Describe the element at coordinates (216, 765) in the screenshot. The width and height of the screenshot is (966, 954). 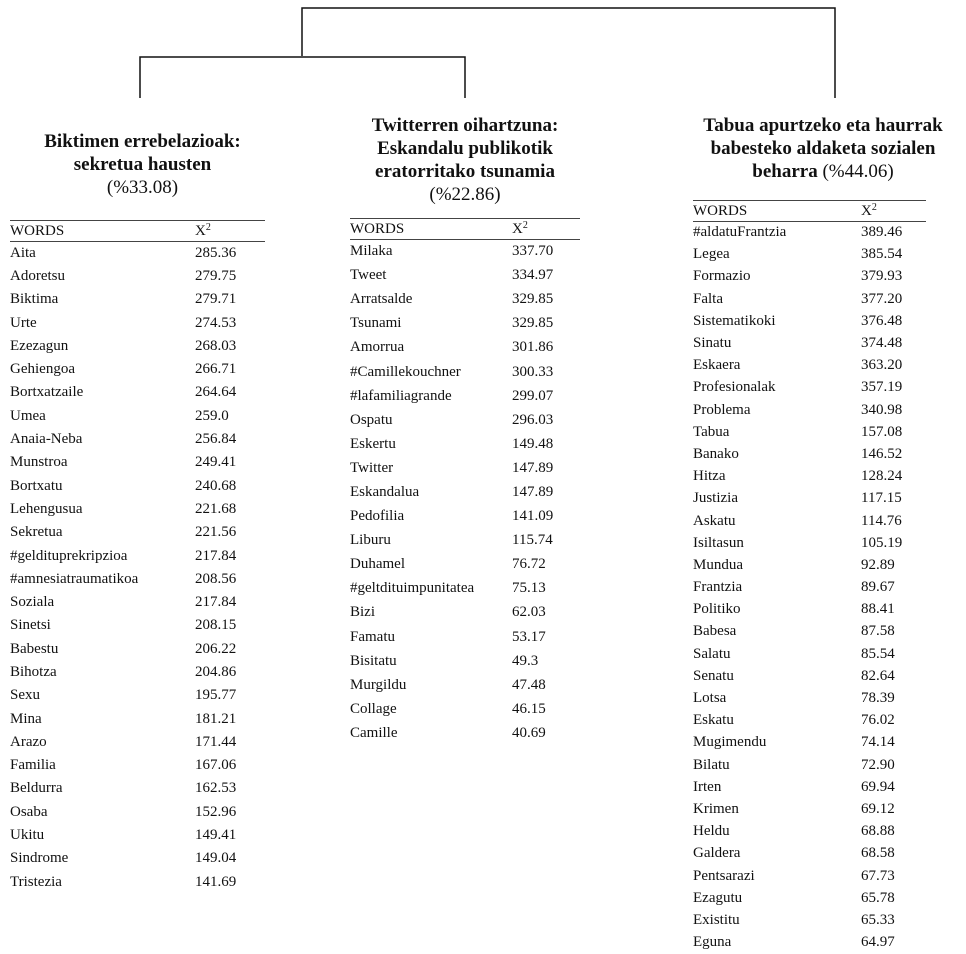
I see `chi-square-cell: 167.06` at that location.